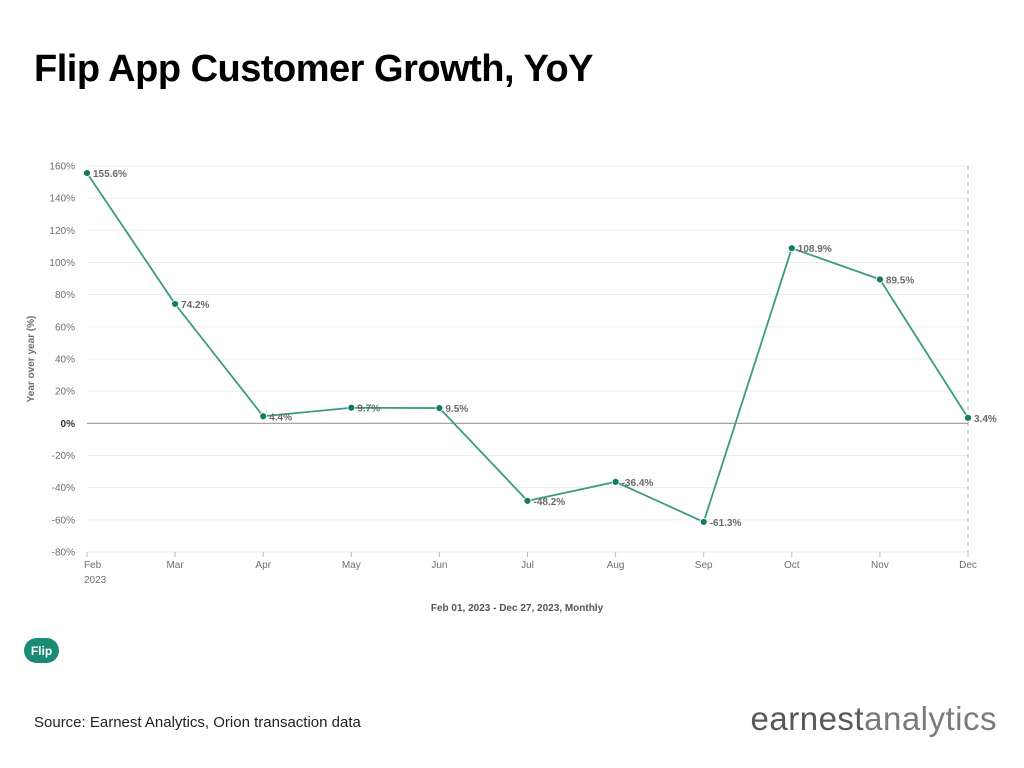  Describe the element at coordinates (175, 565) in the screenshot. I see `x-tick-label: Mar` at that location.